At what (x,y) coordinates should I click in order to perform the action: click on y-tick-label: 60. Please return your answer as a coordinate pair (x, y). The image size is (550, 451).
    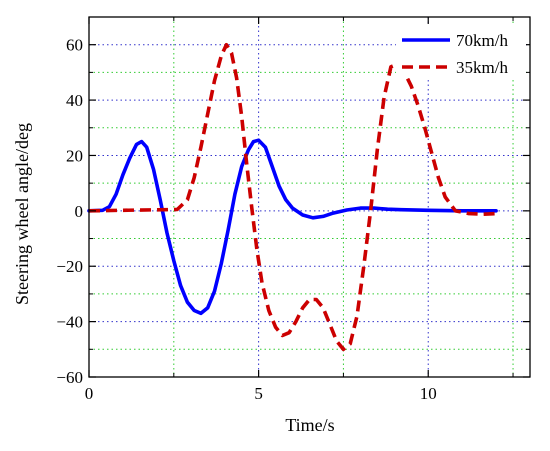
    Looking at the image, I should click on (74, 45).